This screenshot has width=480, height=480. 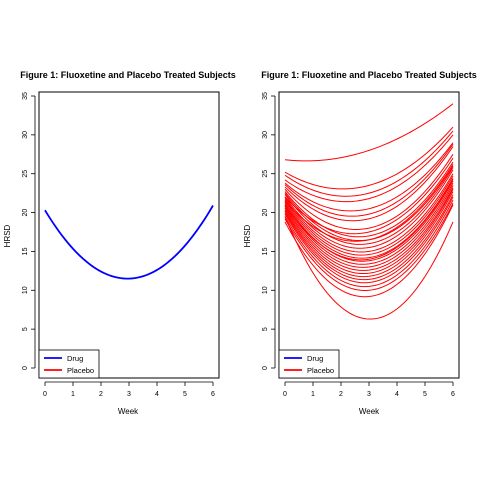 What do you see at coordinates (247, 235) in the screenshot?
I see `panel-right-ylabel: HRSD` at bounding box center [247, 235].